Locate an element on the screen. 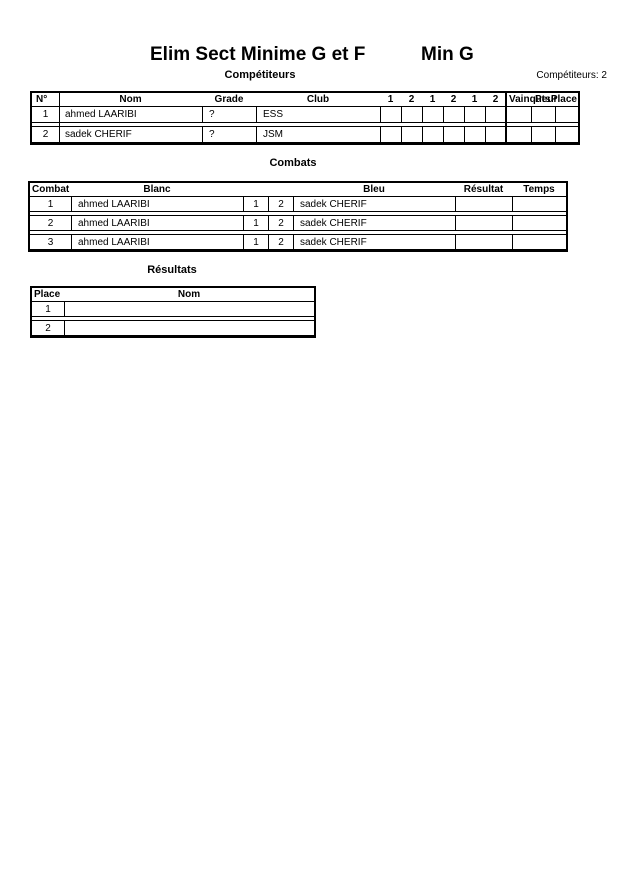 The image size is (630, 891). section-heading-competiteurs: Compétiteurs is located at coordinates (260, 75).